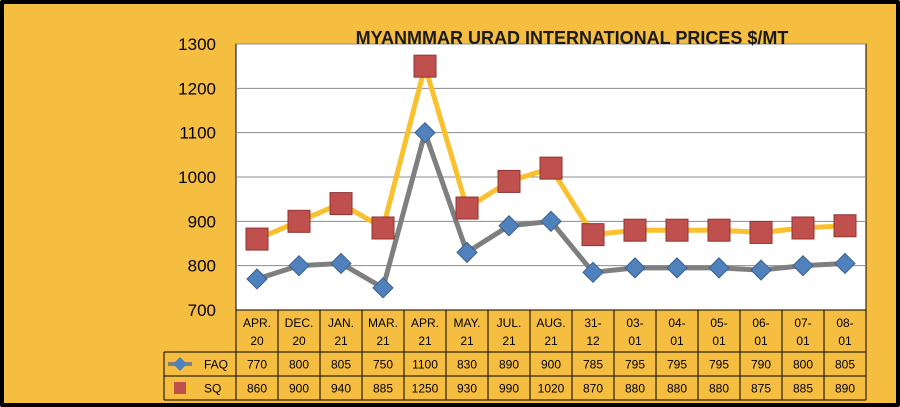 The width and height of the screenshot is (900, 407). I want to click on x-tick-label: MAY., so click(467, 323).